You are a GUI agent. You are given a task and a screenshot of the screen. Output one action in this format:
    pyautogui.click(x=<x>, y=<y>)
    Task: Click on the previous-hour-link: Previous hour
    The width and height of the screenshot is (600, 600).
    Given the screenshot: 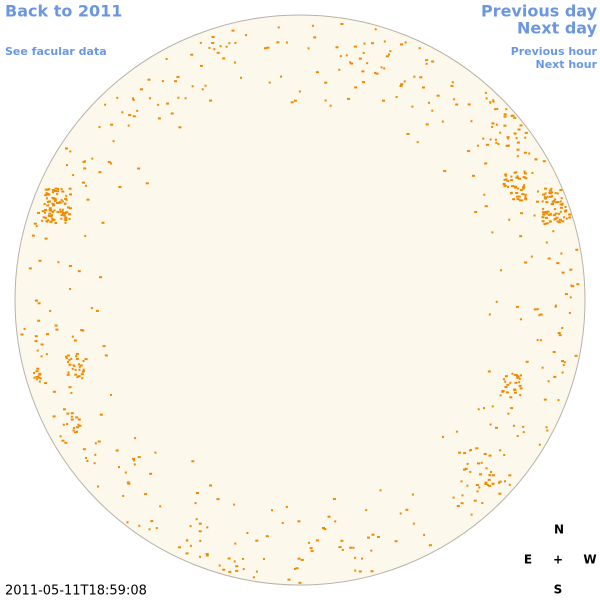 What is the action you would take?
    pyautogui.click(x=554, y=51)
    